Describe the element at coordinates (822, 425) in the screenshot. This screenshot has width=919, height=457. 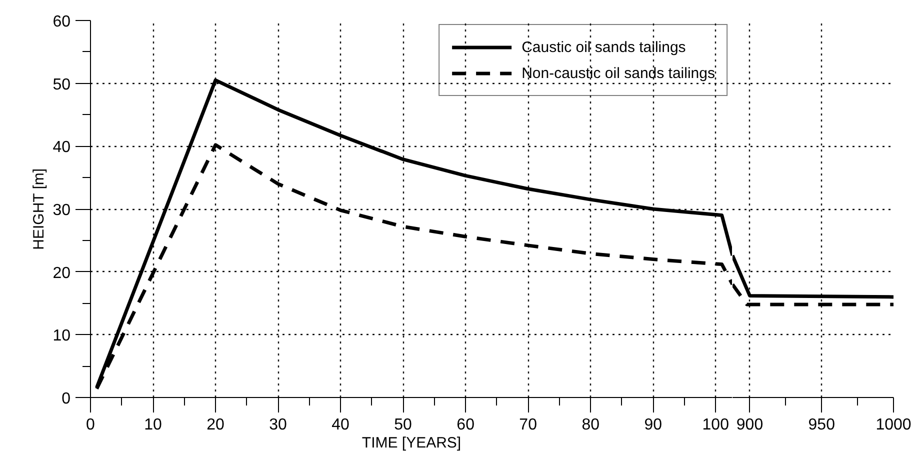
I see `x-tick-label: 950` at that location.